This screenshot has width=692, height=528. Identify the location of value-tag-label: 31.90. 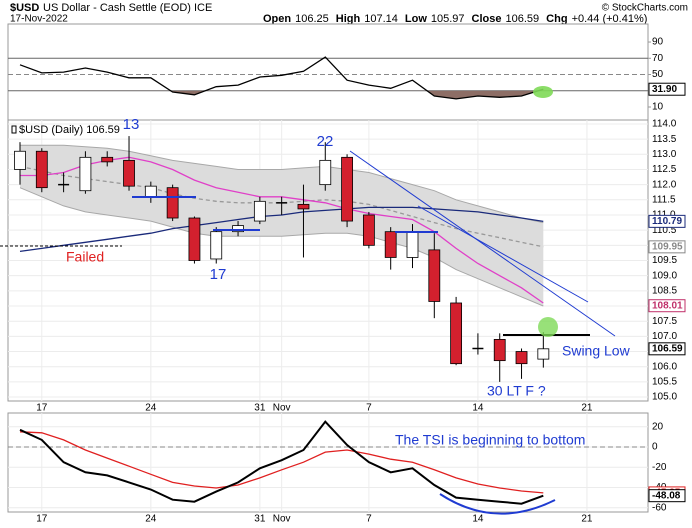
(664, 89).